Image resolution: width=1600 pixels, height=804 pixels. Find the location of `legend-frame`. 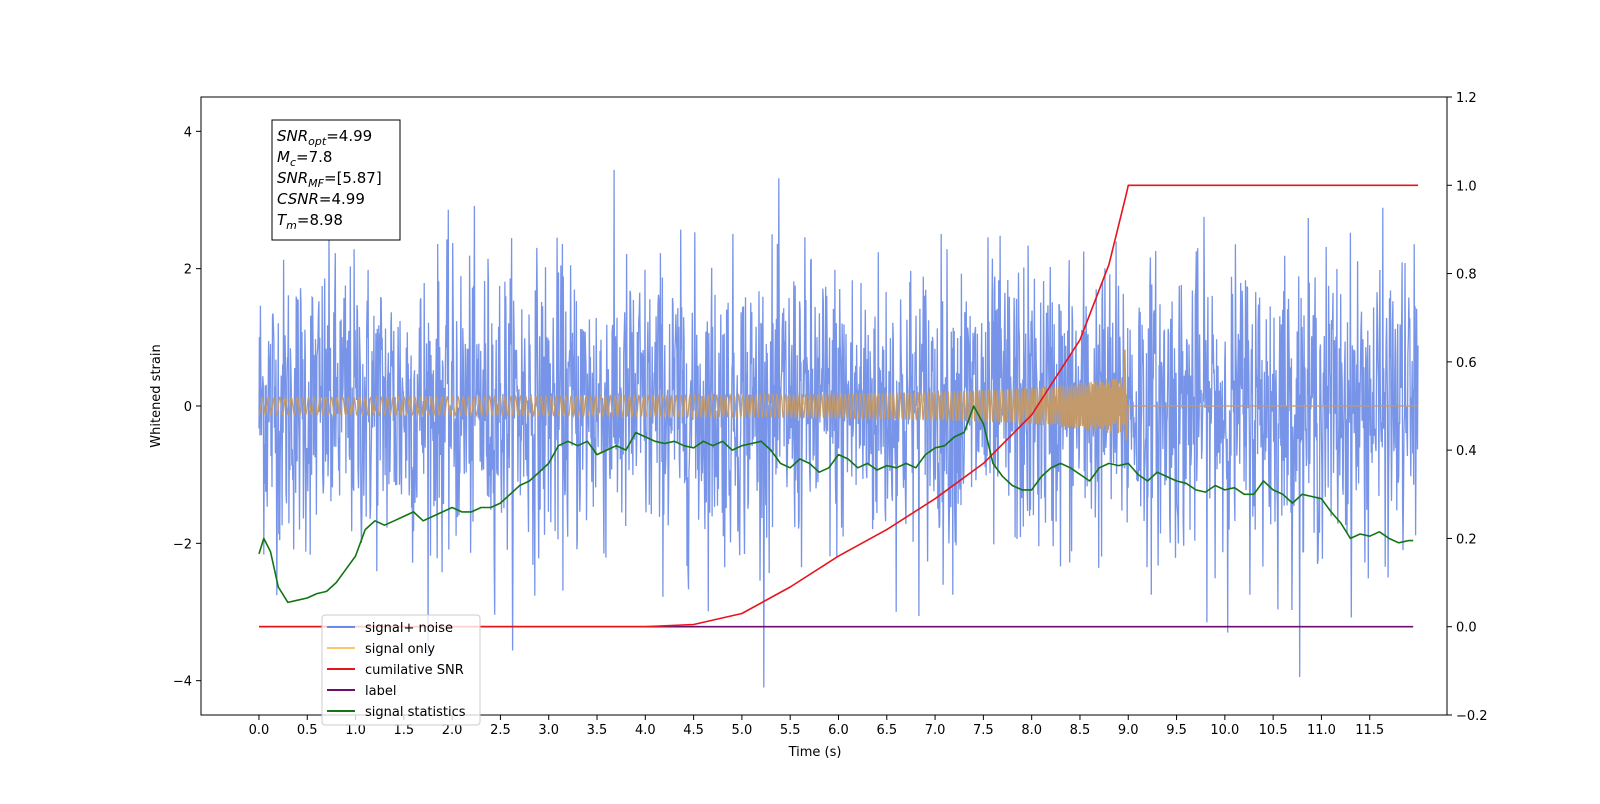

legend-frame is located at coordinates (401, 670).